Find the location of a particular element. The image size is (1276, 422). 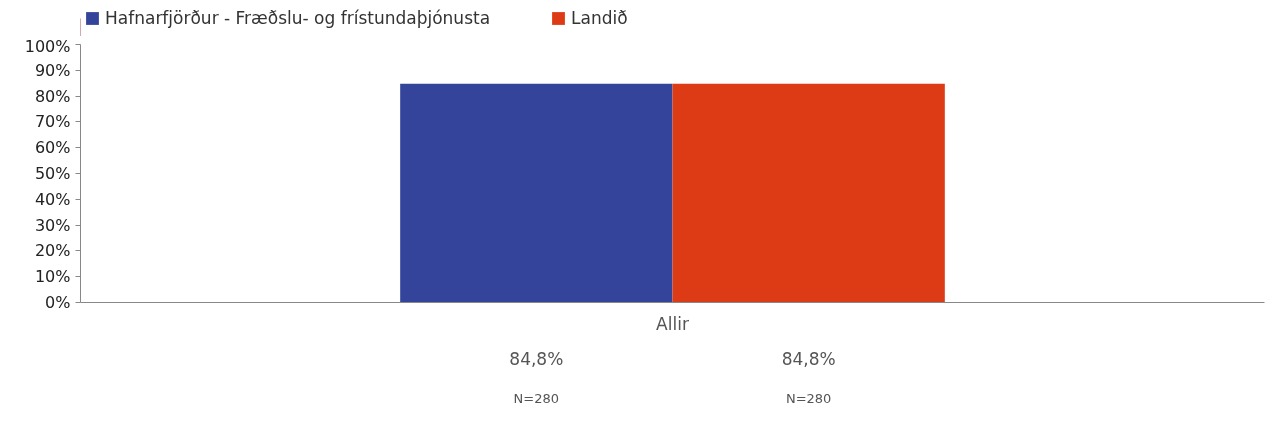

y-tick-label: 50% is located at coordinates (52, 173).